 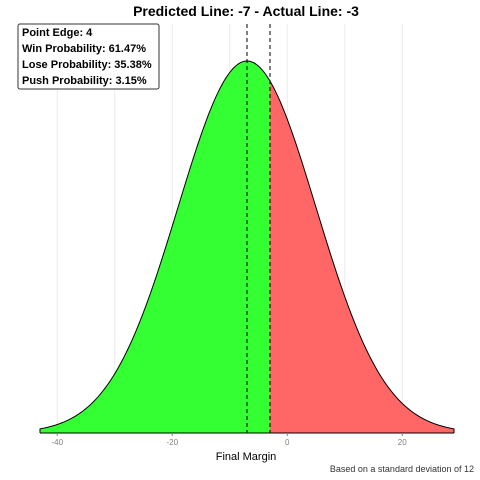 What do you see at coordinates (57, 442) in the screenshot?
I see `x-tick-label: -40` at bounding box center [57, 442].